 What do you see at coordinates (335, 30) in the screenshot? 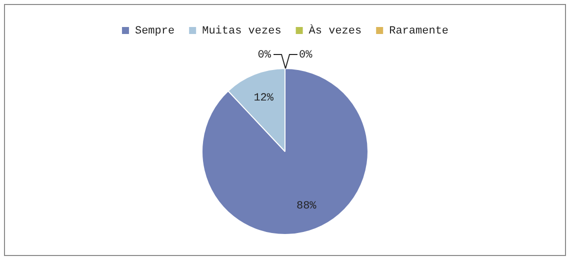
I see `legend-label: Às vezes` at bounding box center [335, 30].